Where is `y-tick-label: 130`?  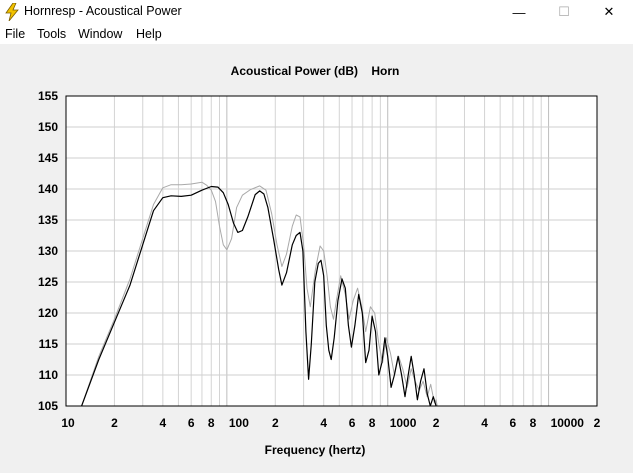 y-tick-label: 130 is located at coordinates (48, 251).